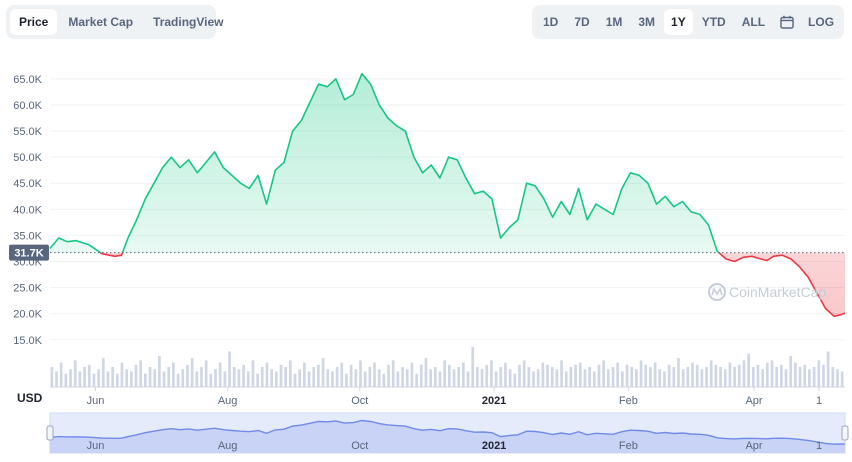 The height and width of the screenshot is (462, 852). Describe the element at coordinates (27, 132) in the screenshot. I see `y-tick-label: 55.0K` at that location.